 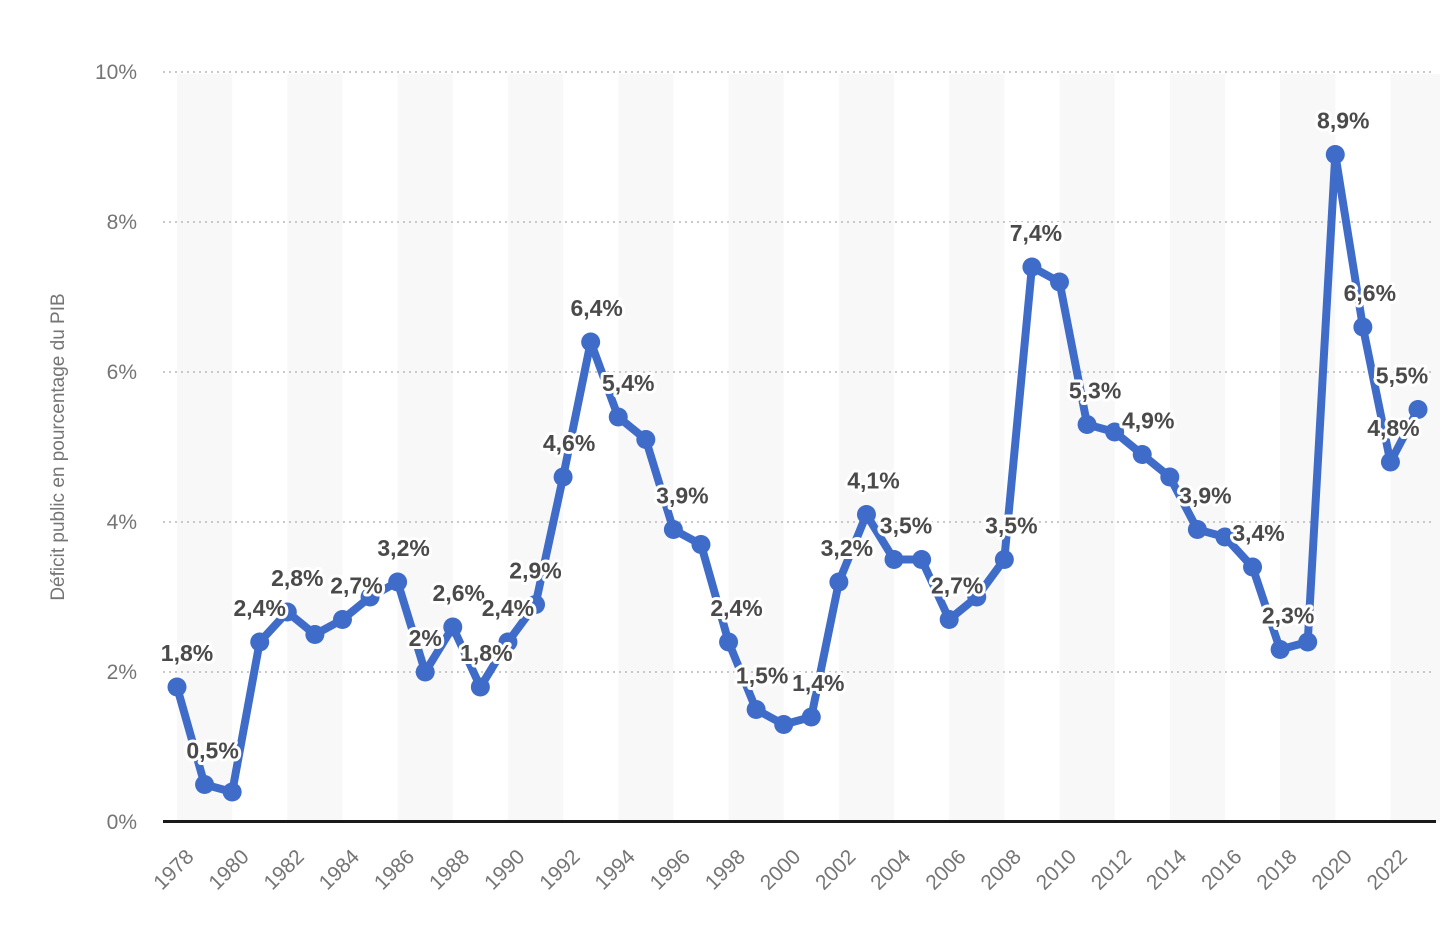 What do you see at coordinates (569, 443) in the screenshot?
I see `data-point-label: 4,6%` at bounding box center [569, 443].